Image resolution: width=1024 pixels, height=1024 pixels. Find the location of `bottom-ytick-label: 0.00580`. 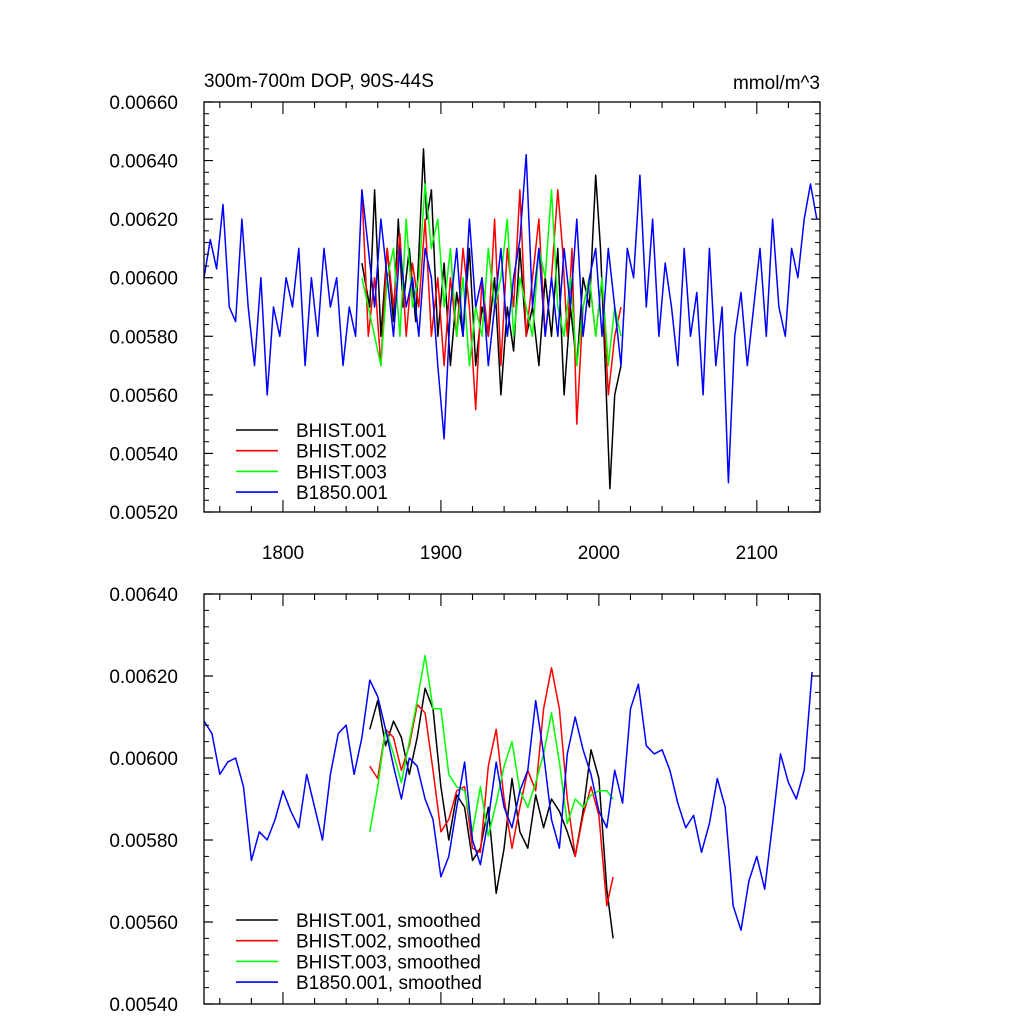

bottom-ytick-label: 0.00580 is located at coordinates (143, 841).